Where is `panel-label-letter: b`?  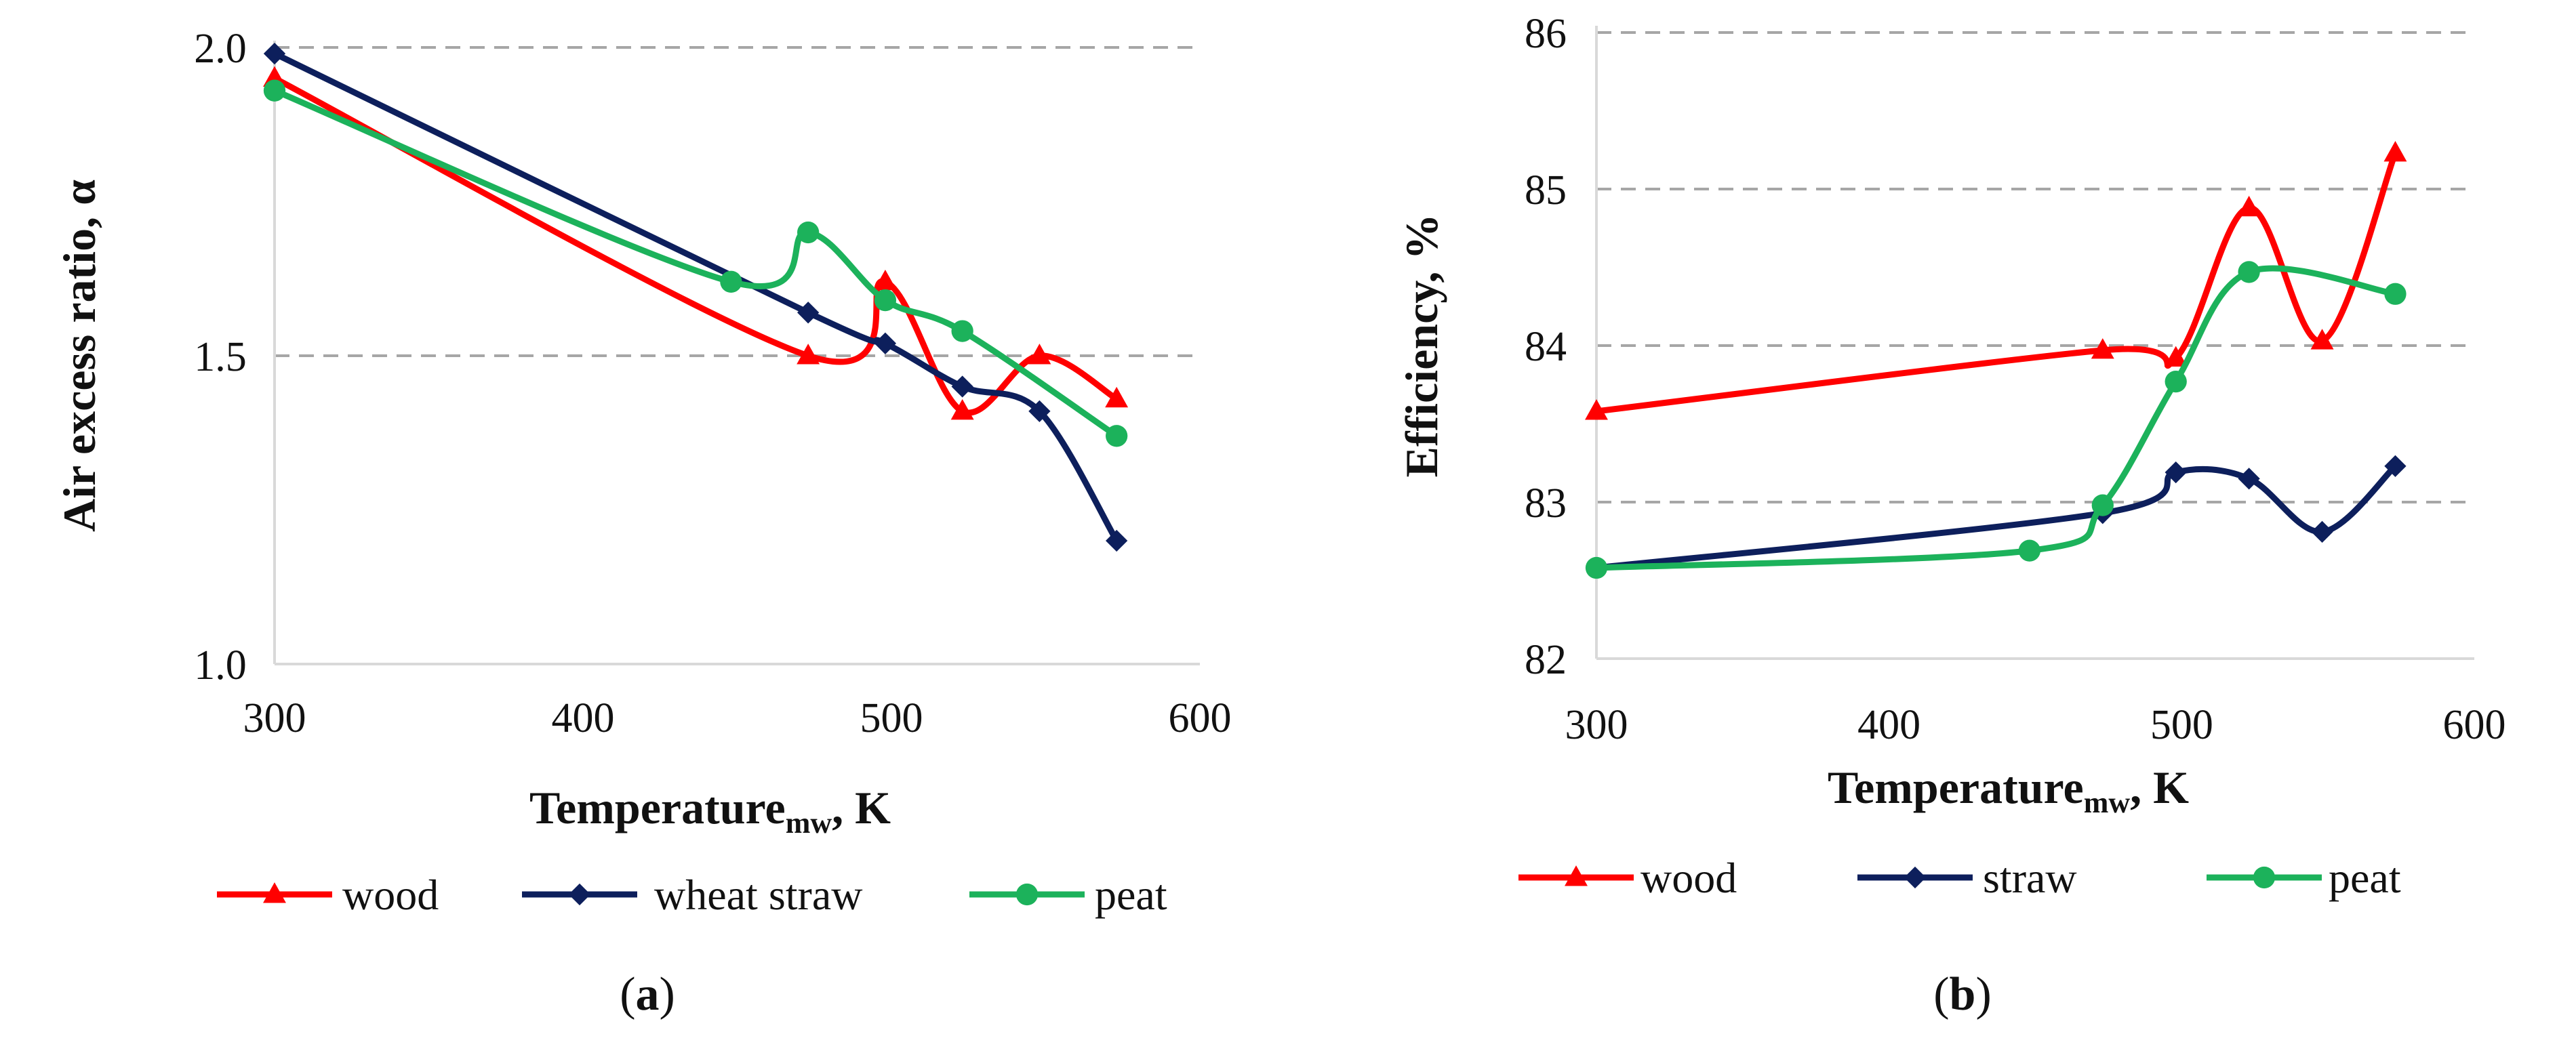
panel-label-letter: b is located at coordinates (1963, 994).